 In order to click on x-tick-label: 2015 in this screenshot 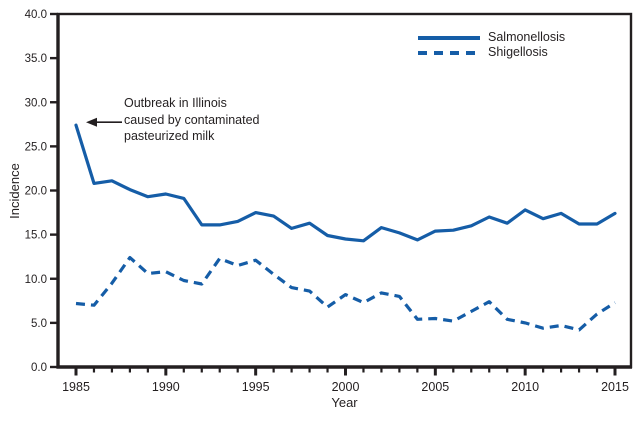, I will do `click(615, 387)`.